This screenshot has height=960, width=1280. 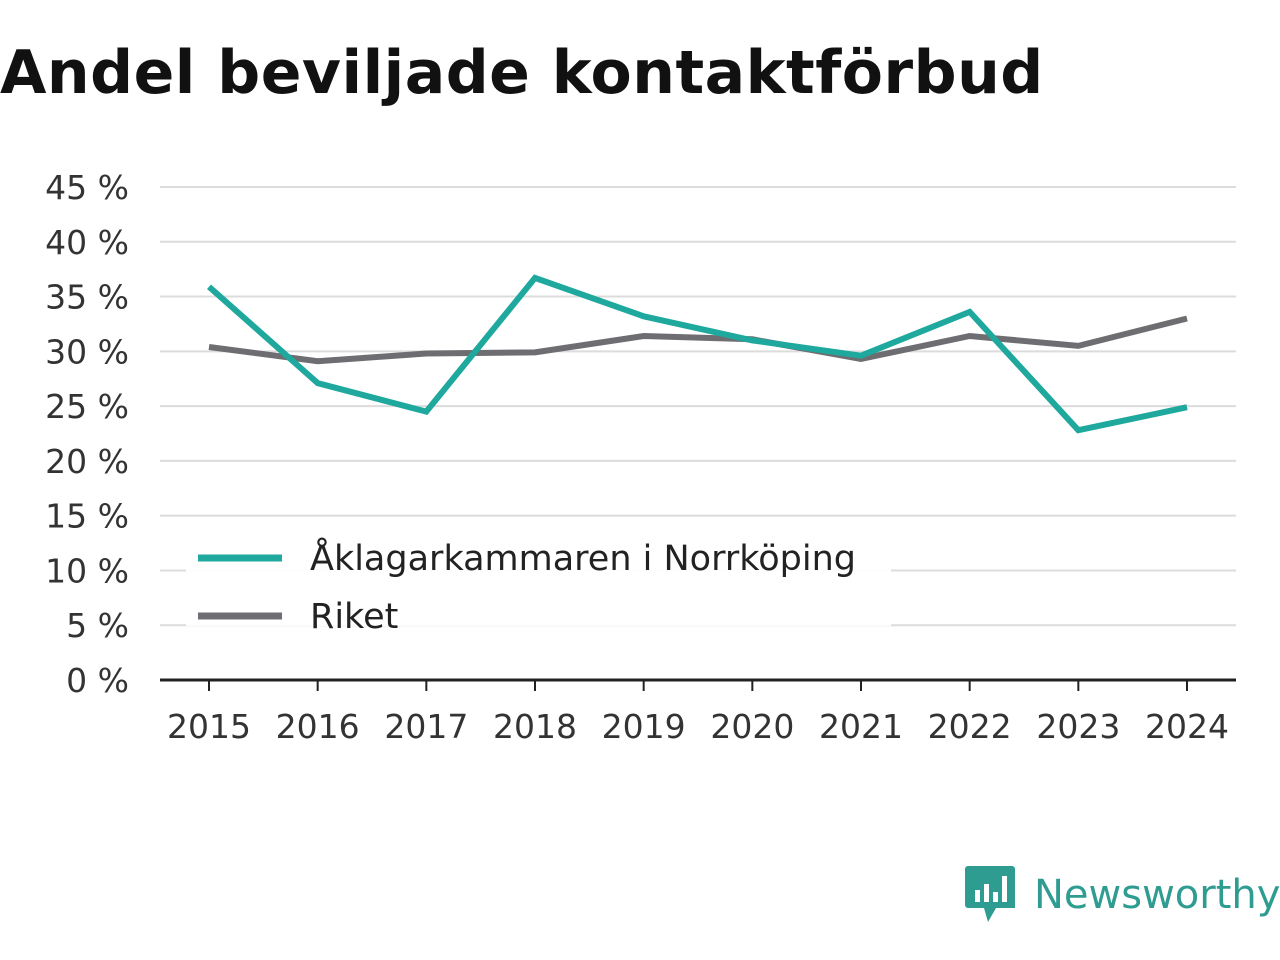 I want to click on legend-label: Åklagarkammaren i Norrköping, so click(x=583, y=557).